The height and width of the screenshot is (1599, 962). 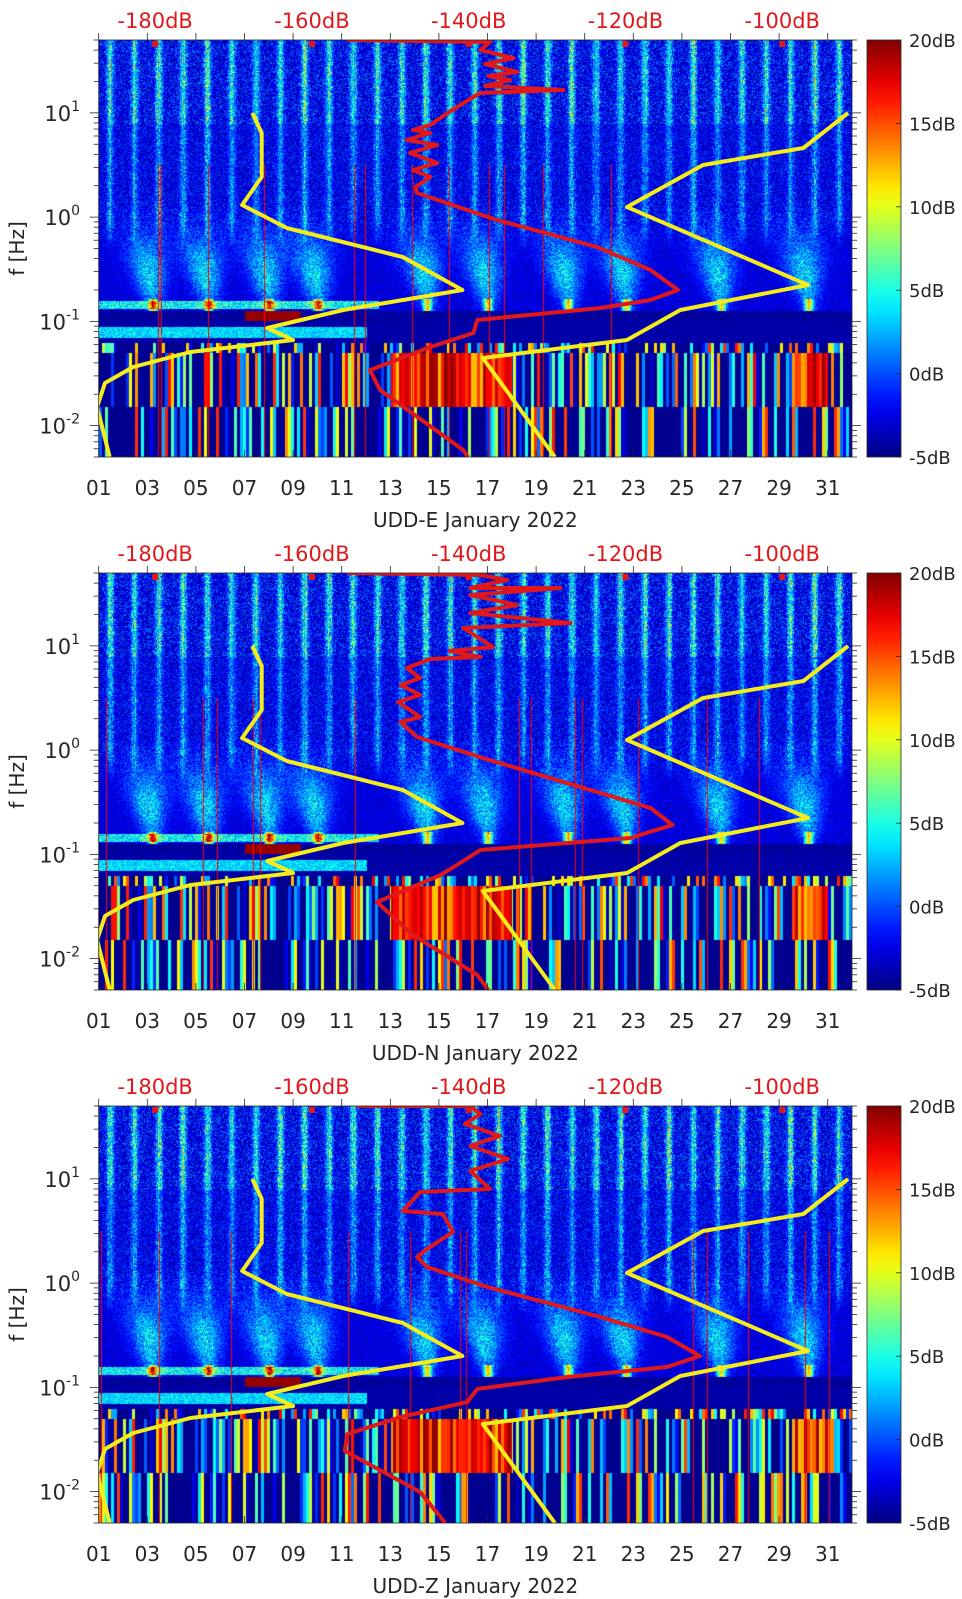 I want to click on x-tick-label: 13, so click(x=390, y=1554).